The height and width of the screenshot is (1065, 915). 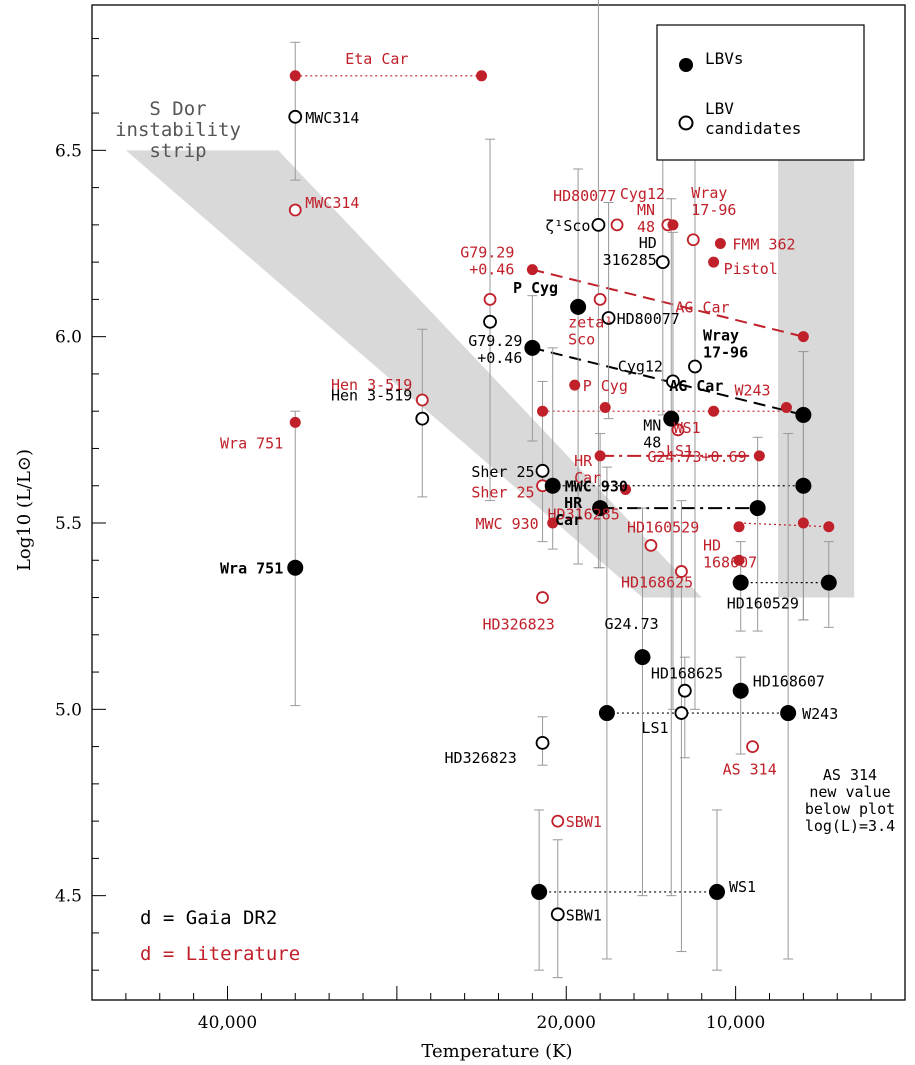 What do you see at coordinates (584, 822) in the screenshot?
I see `point-label: SBW1` at bounding box center [584, 822].